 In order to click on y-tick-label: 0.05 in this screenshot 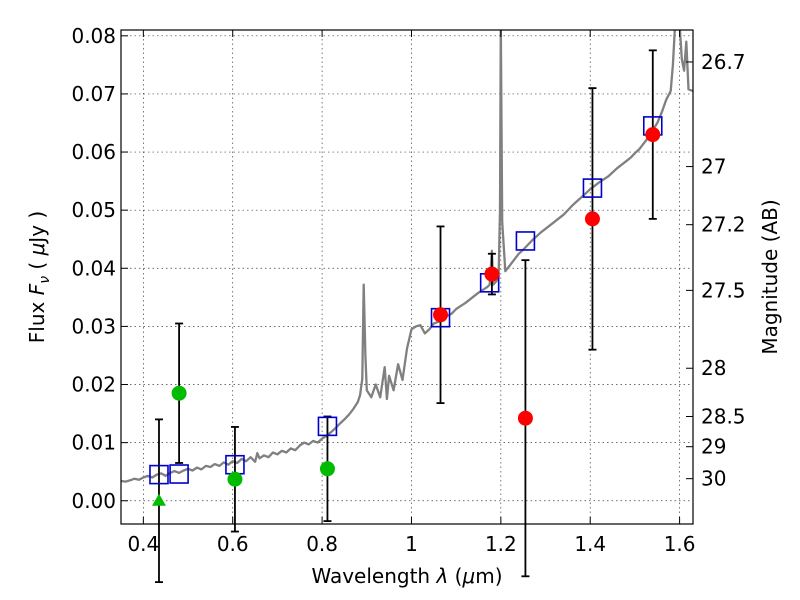, I will do `click(93, 210)`.